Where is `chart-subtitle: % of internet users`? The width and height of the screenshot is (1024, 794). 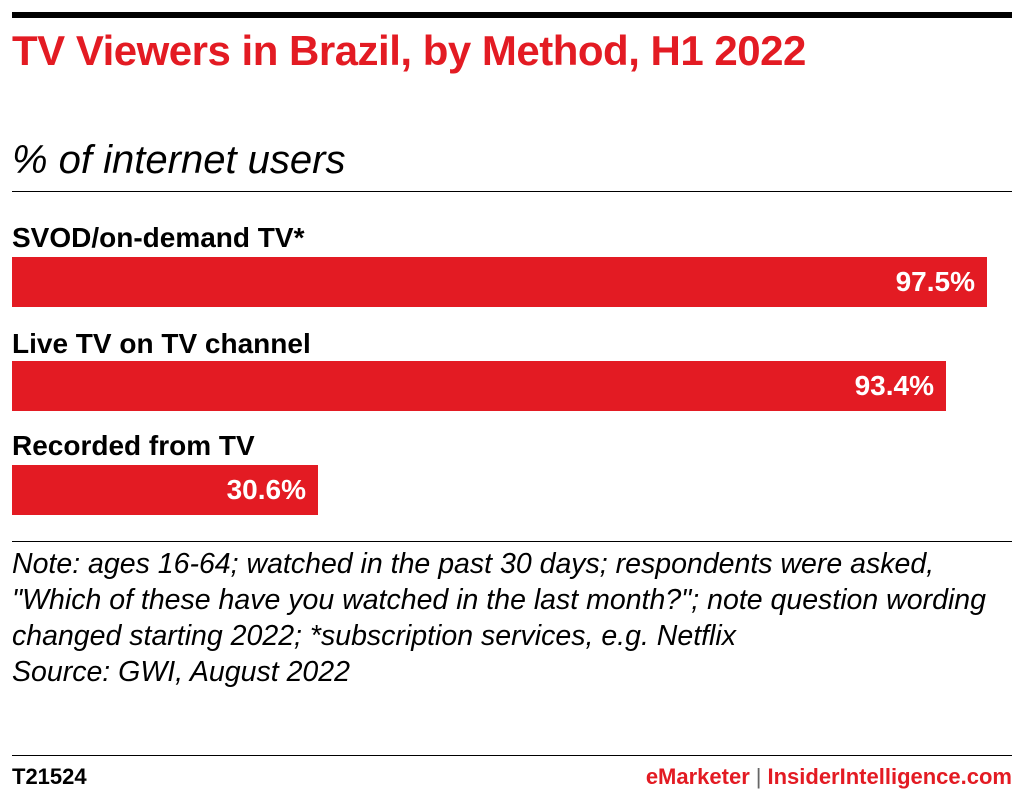
chart-subtitle: % of internet users is located at coordinates (179, 160).